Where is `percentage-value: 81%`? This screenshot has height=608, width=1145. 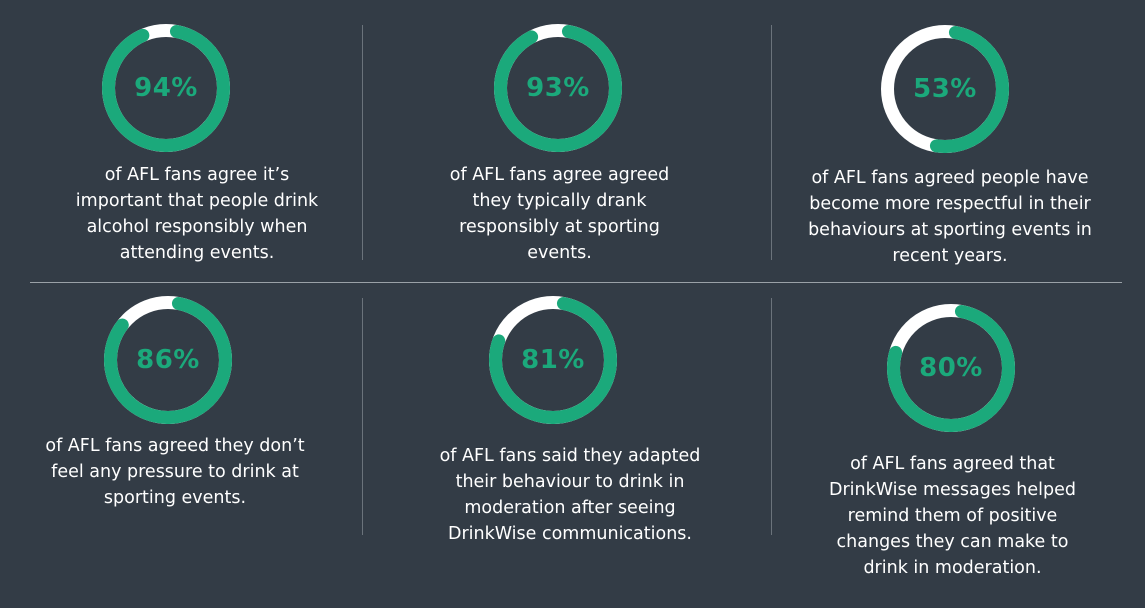
percentage-value: 81% is located at coordinates (553, 360).